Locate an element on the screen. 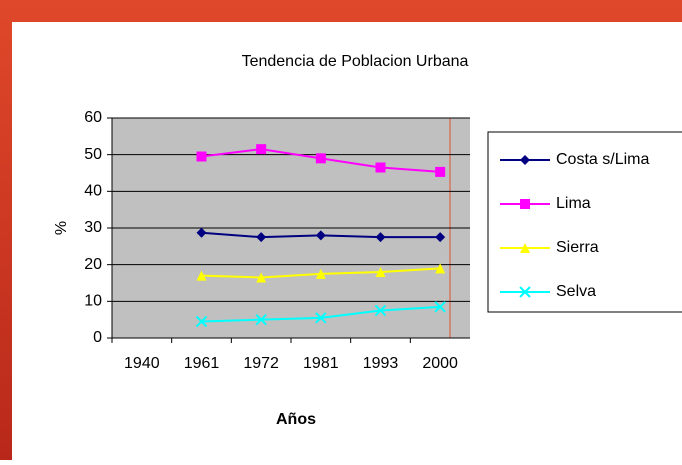  x-tick-label: 2000 is located at coordinates (440, 363).